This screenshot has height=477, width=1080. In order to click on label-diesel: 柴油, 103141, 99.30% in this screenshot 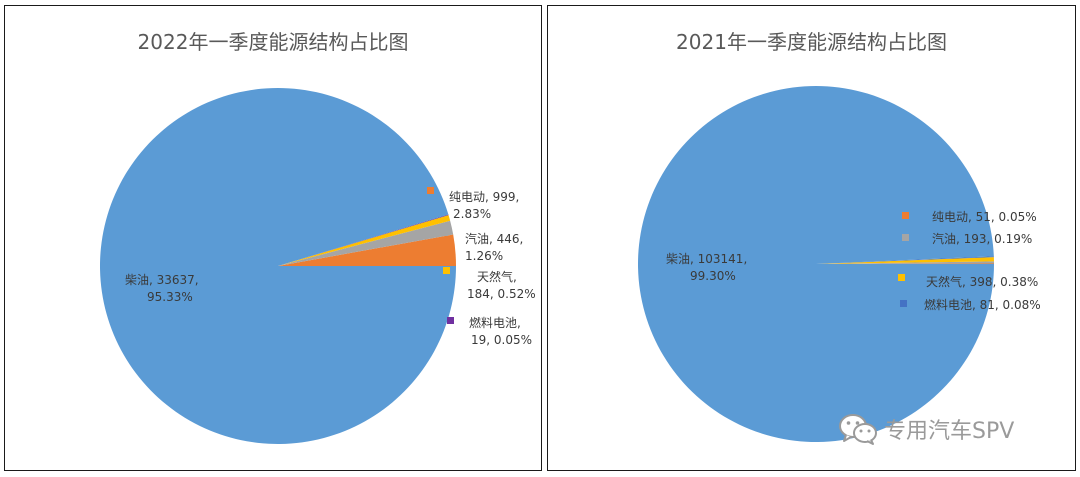, I will do `click(707, 267)`.